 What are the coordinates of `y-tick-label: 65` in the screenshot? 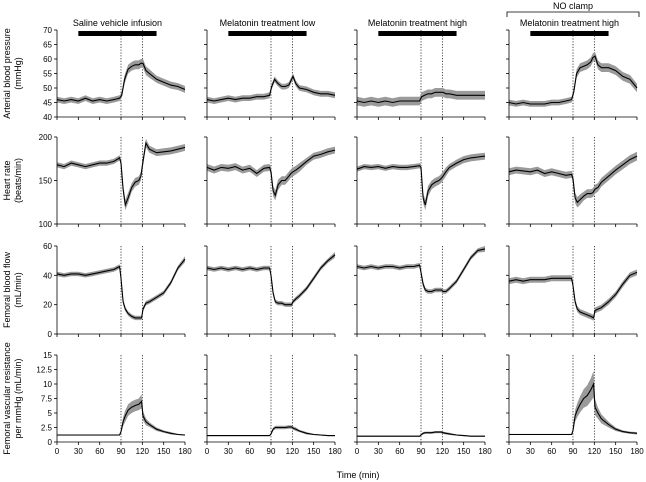 It's located at (47, 45).